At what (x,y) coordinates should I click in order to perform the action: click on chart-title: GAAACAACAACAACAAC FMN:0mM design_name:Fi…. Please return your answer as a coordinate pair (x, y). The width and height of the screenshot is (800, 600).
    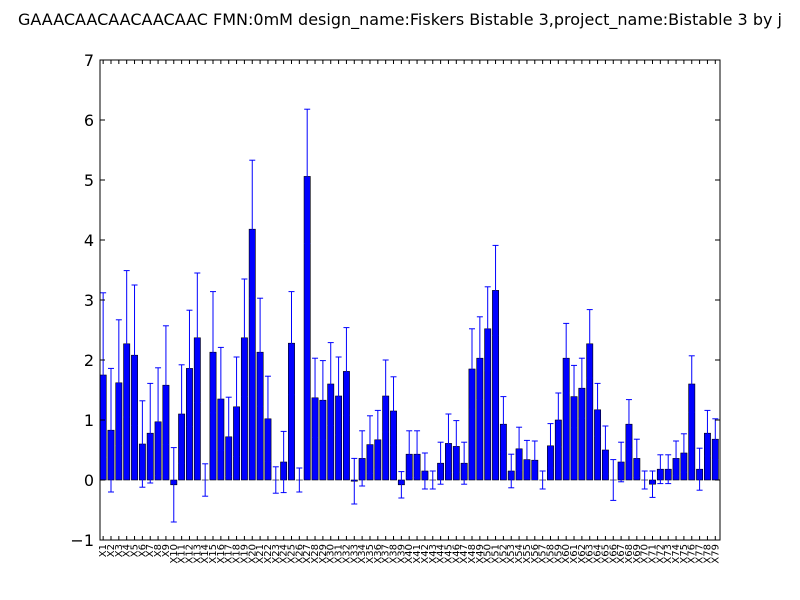
    Looking at the image, I should click on (400, 20).